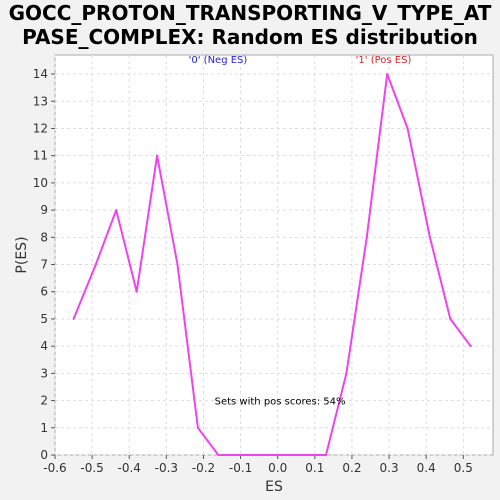  Describe the element at coordinates (280, 402) in the screenshot. I see `annotation-pos-scores: Sets with pos scores: 54%` at that location.